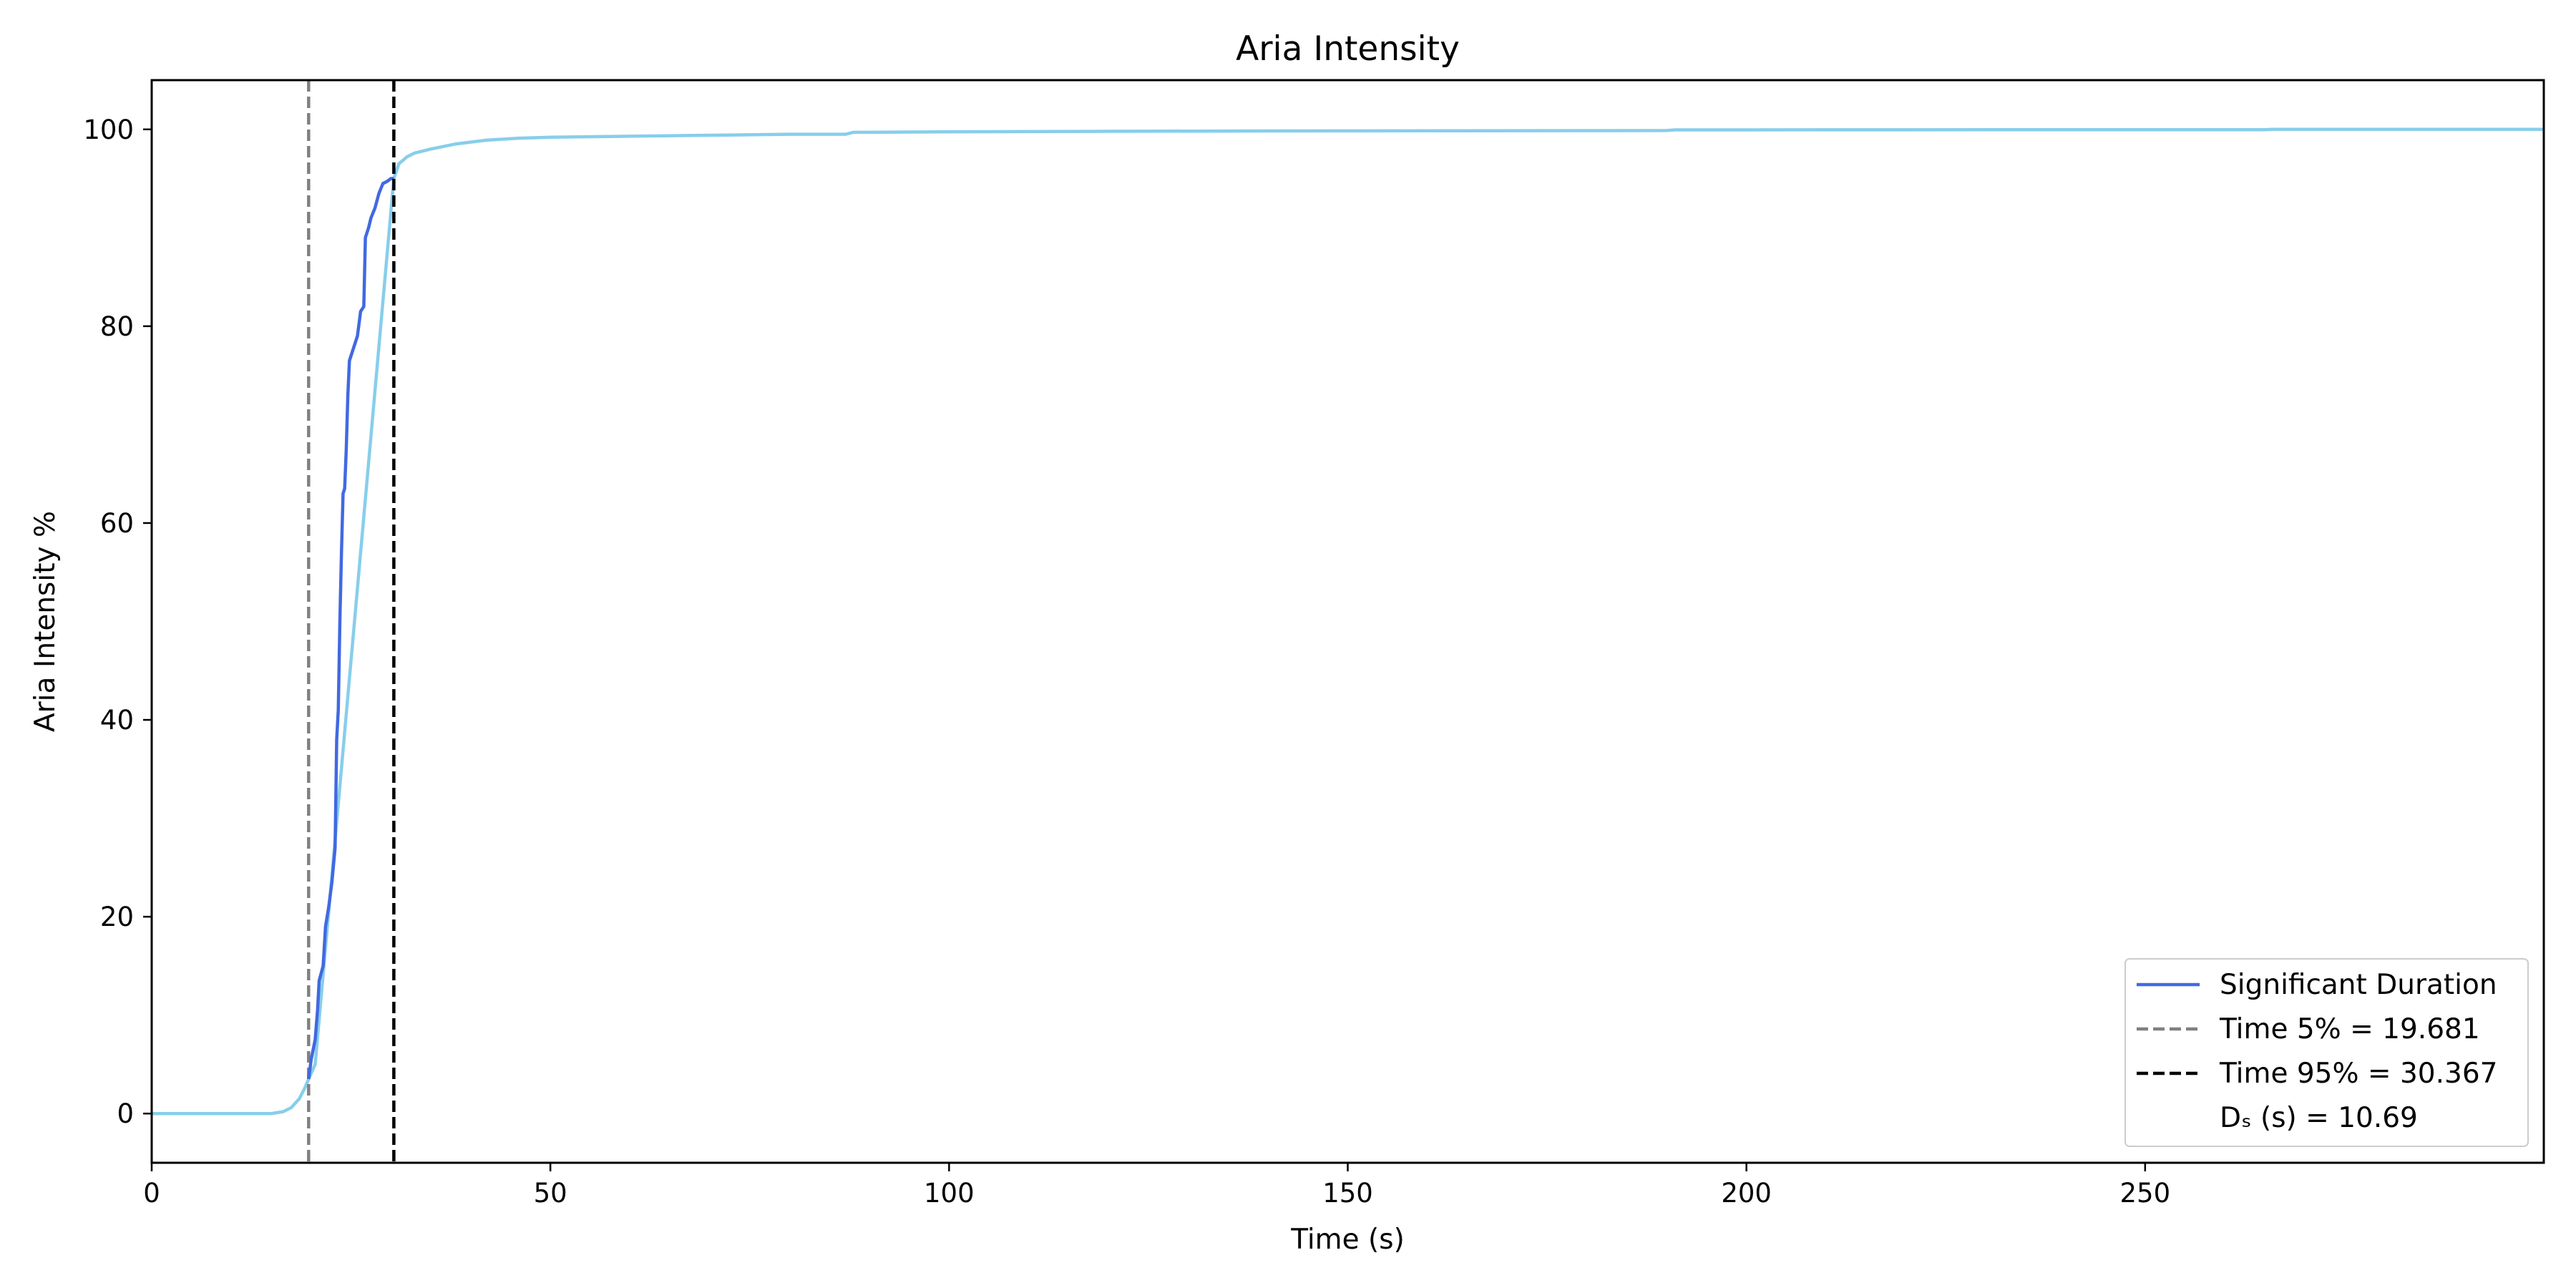 This screenshot has width=2576, height=1288. Describe the element at coordinates (125, 1113) in the screenshot. I see `y-tick-label: 0` at that location.